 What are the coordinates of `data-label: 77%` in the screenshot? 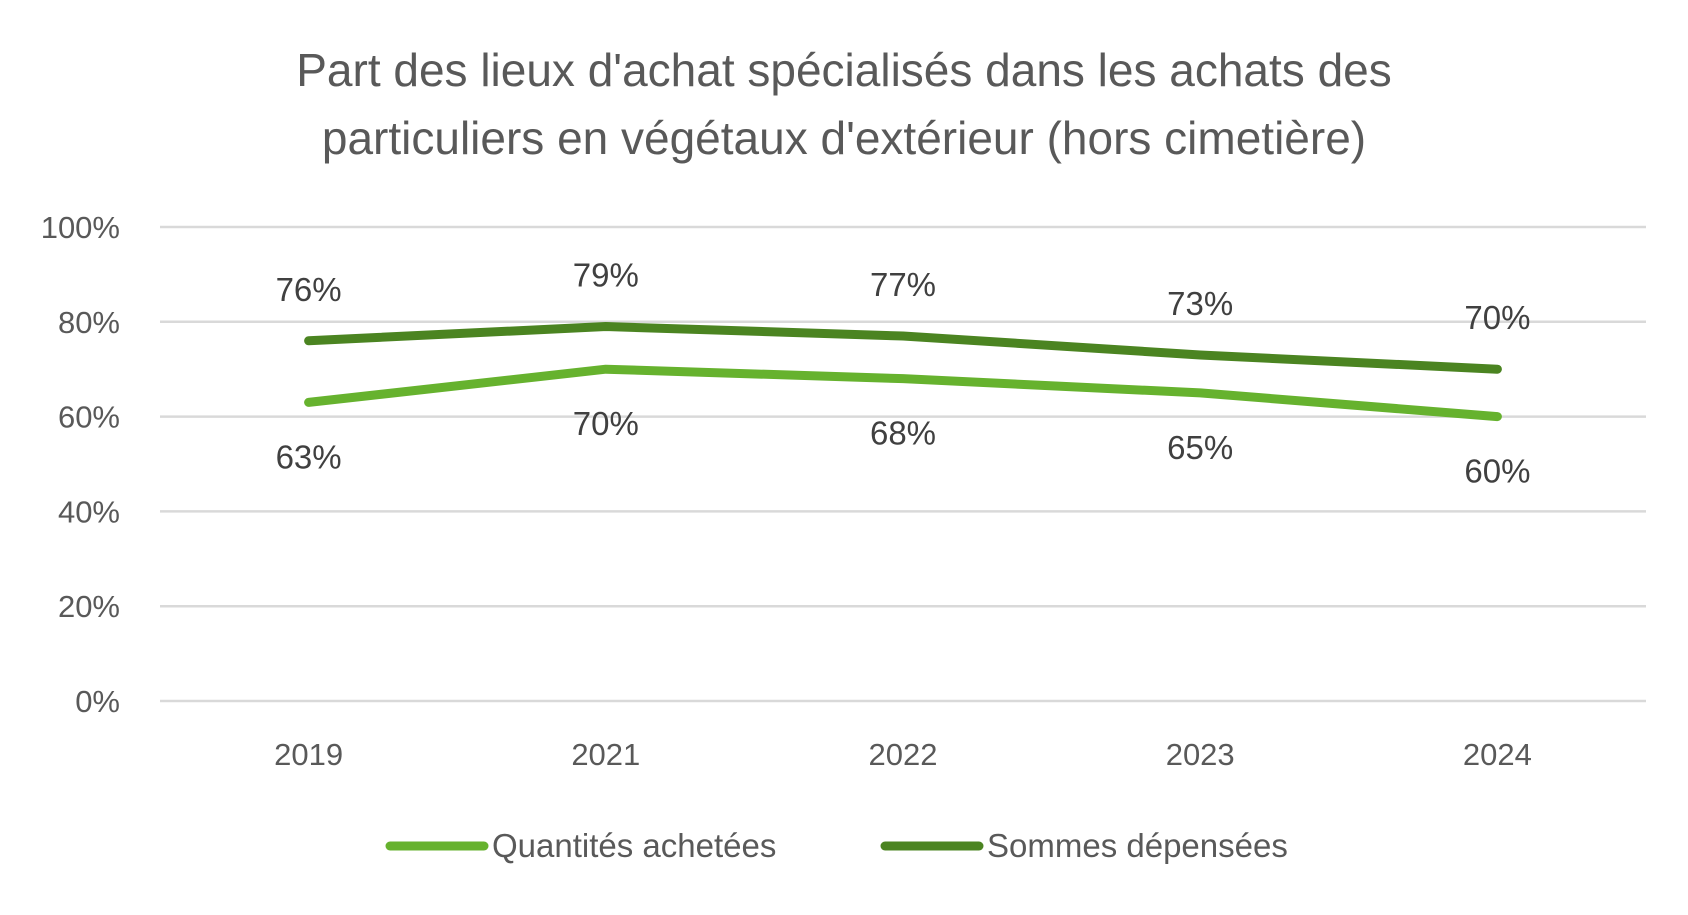 It's located at (903, 284).